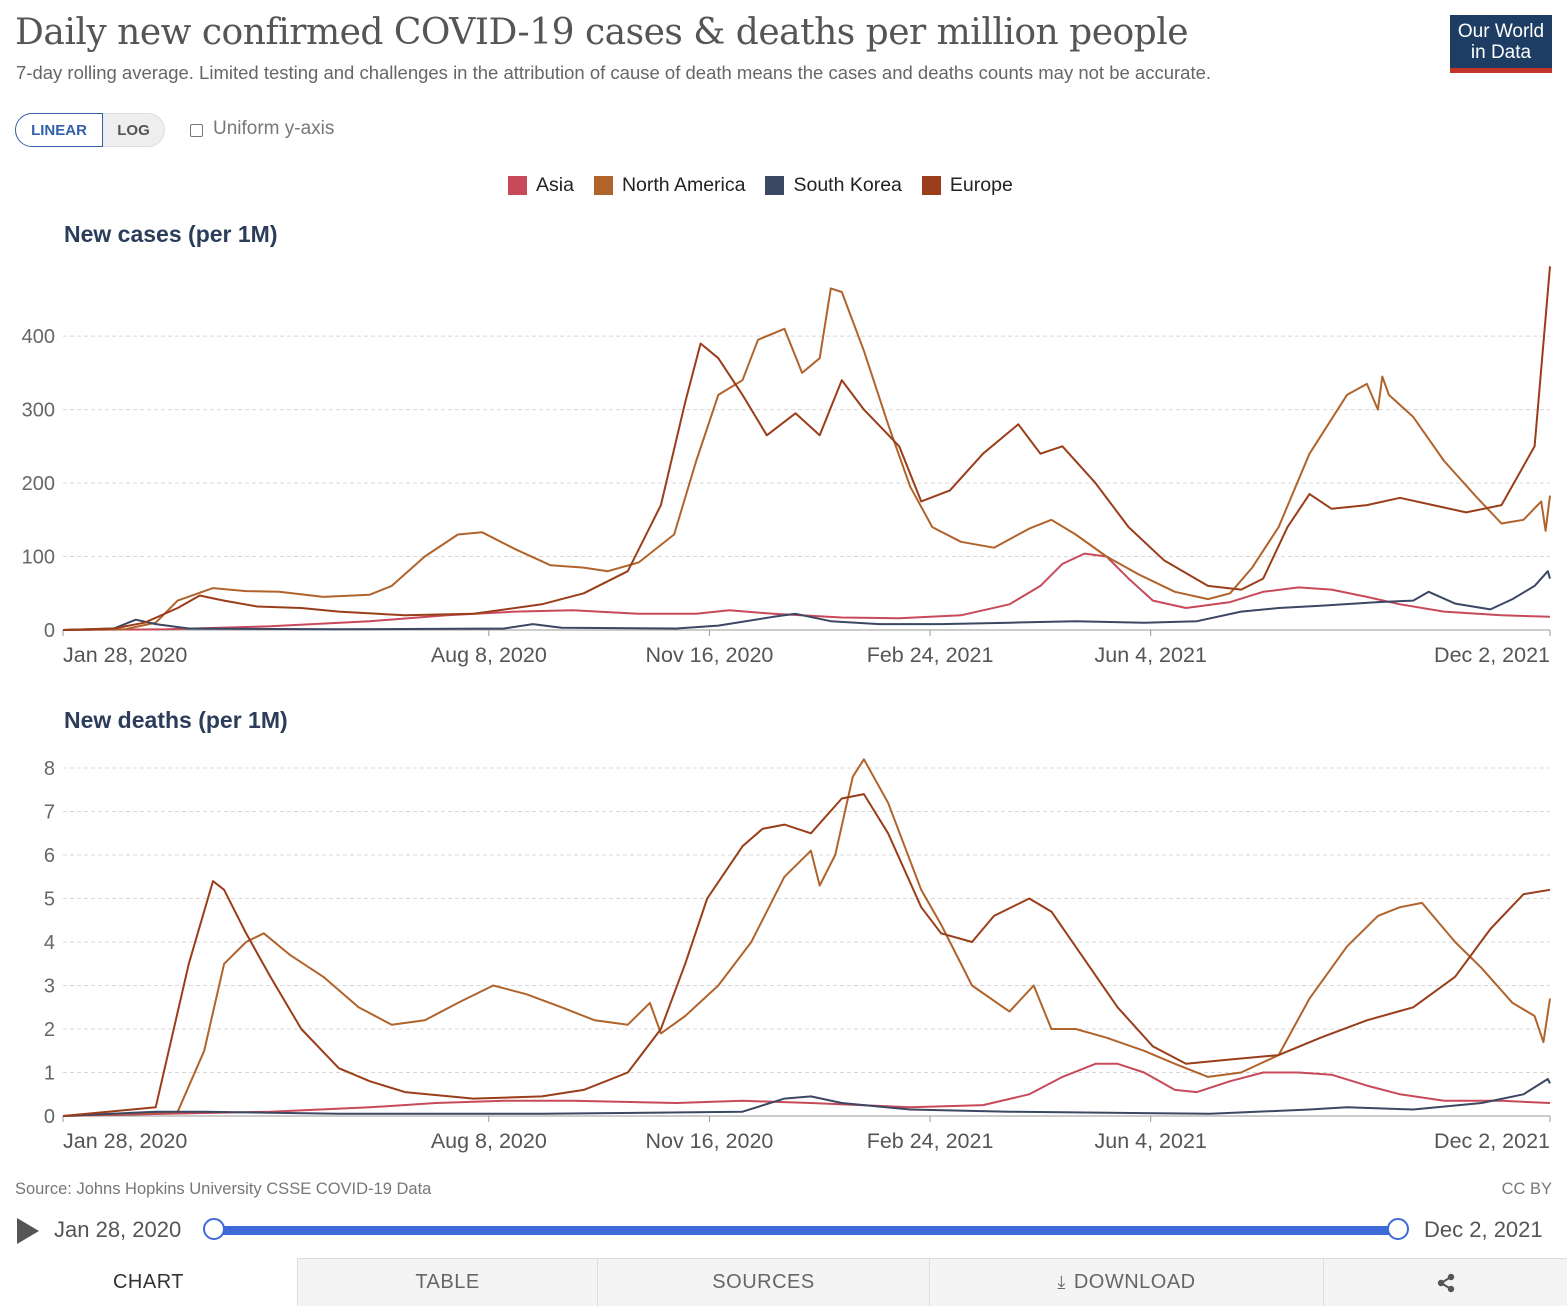  What do you see at coordinates (49, 943) in the screenshot?
I see `y-tick-label: 4` at bounding box center [49, 943].